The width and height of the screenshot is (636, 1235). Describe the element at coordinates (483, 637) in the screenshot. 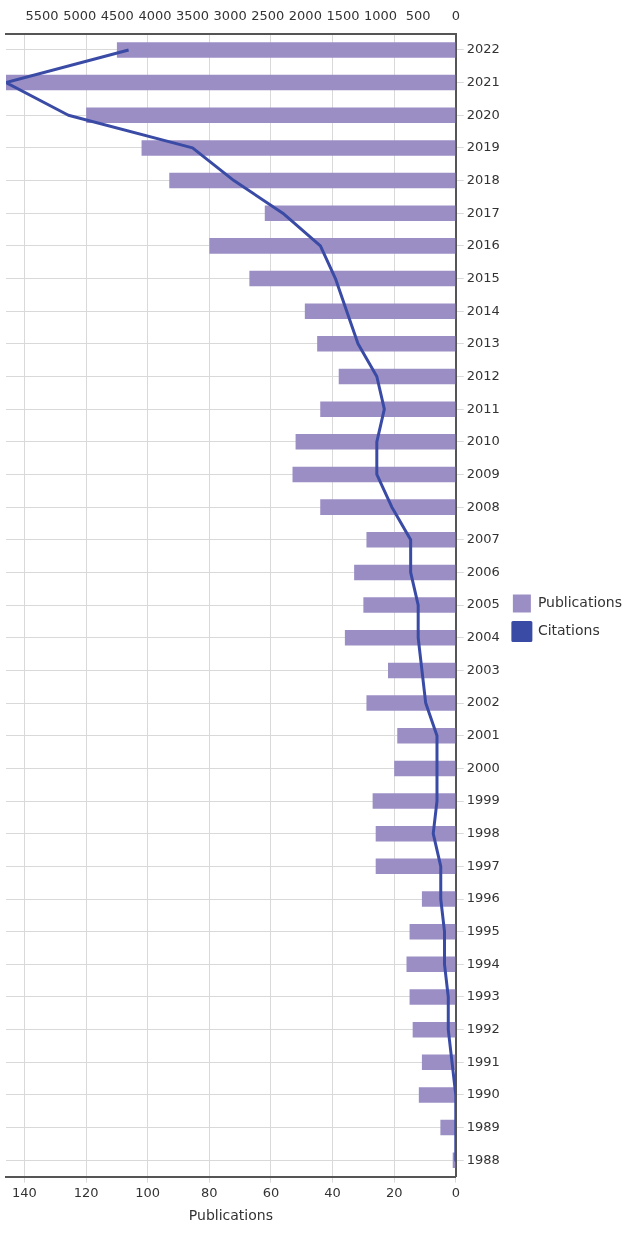

I see `y-tick-label: 2004` at that location.